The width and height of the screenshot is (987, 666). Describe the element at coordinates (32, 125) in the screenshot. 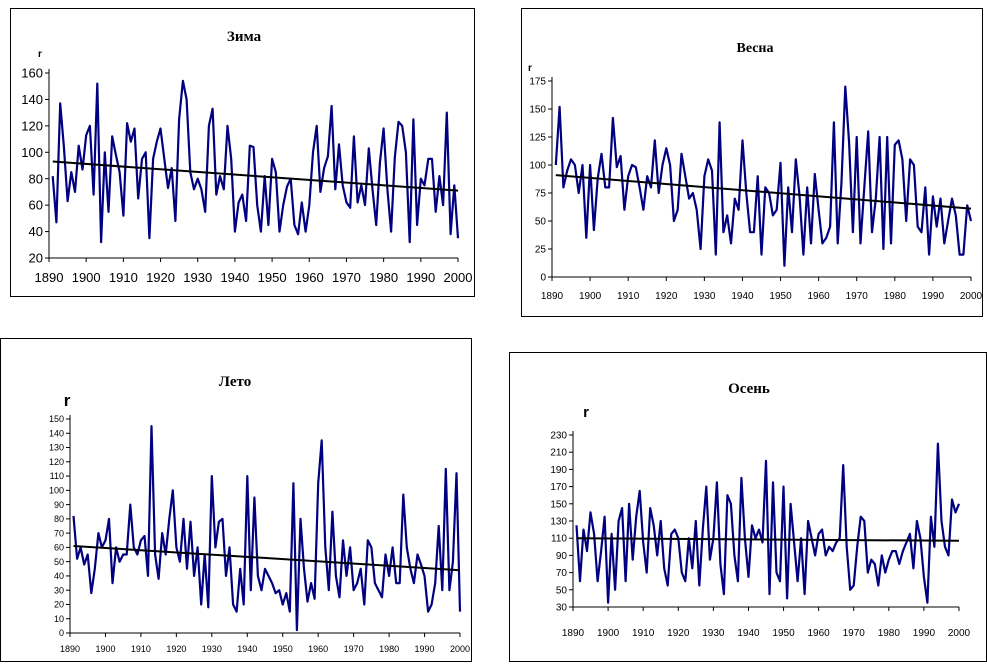

I see `y-tick-label: 120` at that location.